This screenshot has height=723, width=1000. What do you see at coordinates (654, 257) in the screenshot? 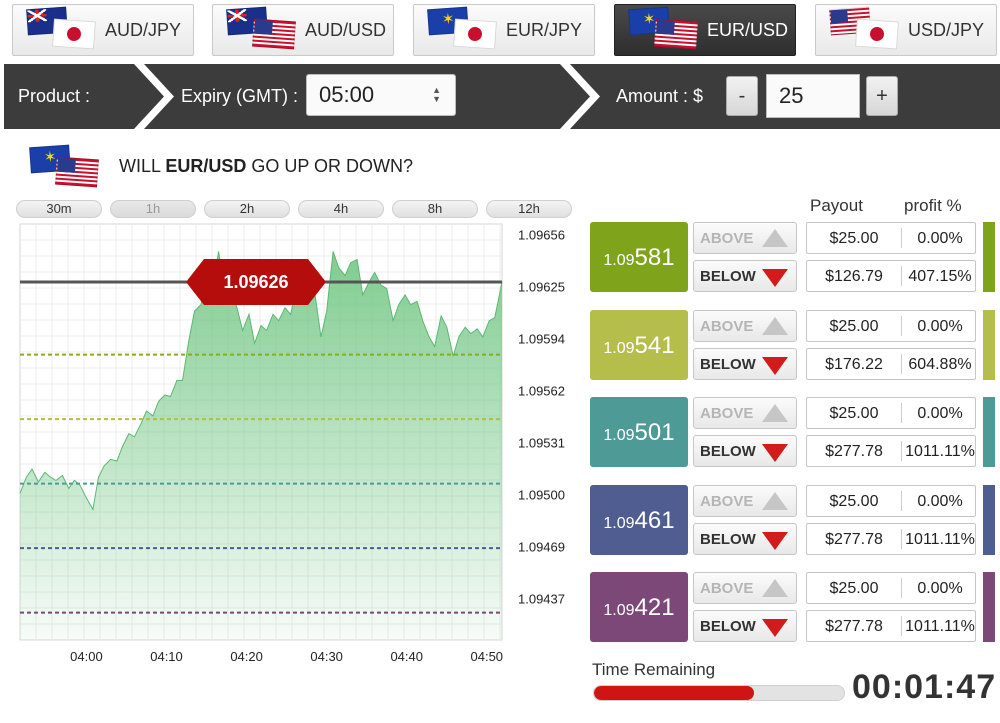
I see `strike-price-digits: 581` at bounding box center [654, 257].